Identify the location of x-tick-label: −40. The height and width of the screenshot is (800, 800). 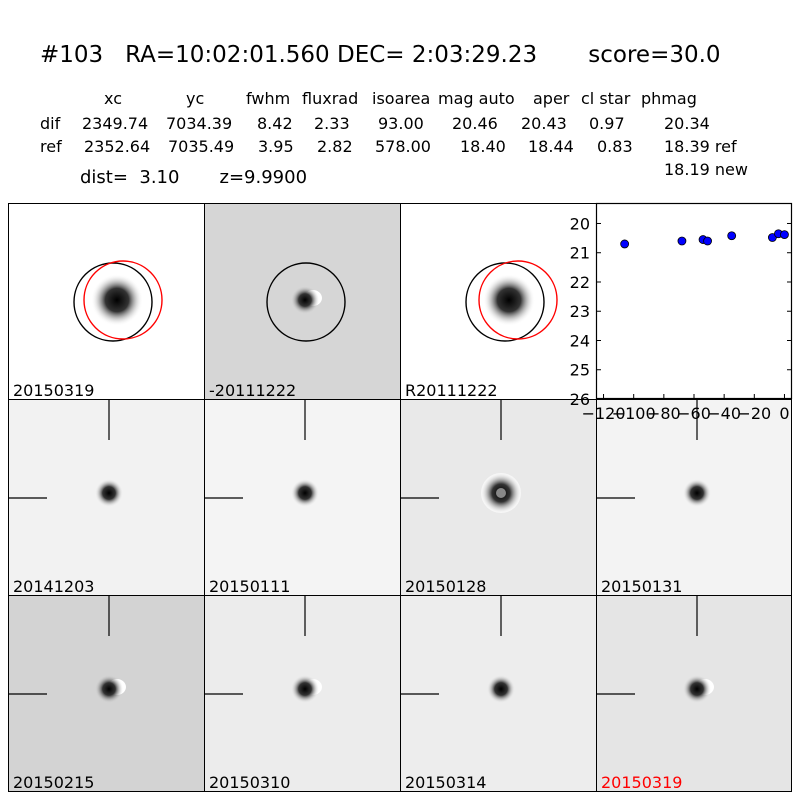
(724, 413).